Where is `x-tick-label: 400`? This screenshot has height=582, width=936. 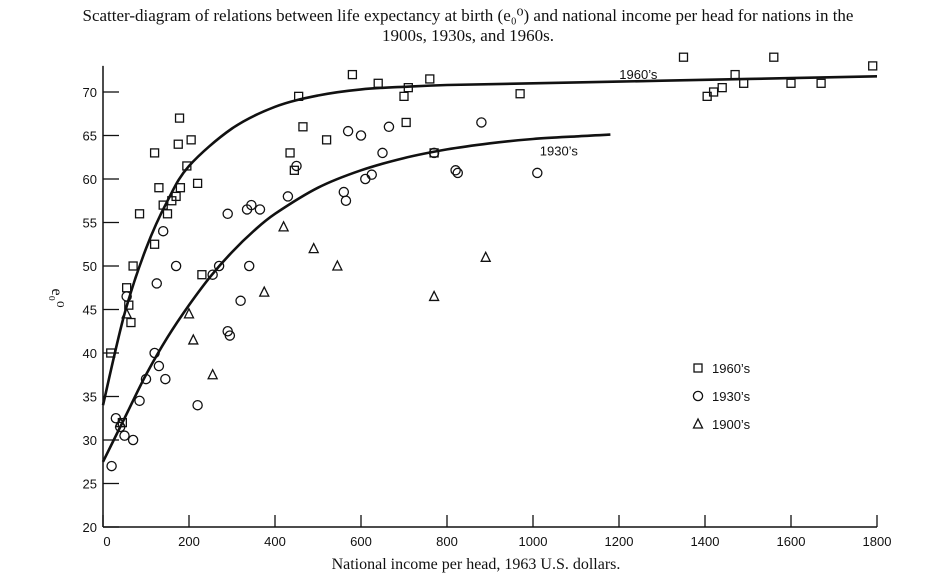
x-tick-label: 400 is located at coordinates (275, 541).